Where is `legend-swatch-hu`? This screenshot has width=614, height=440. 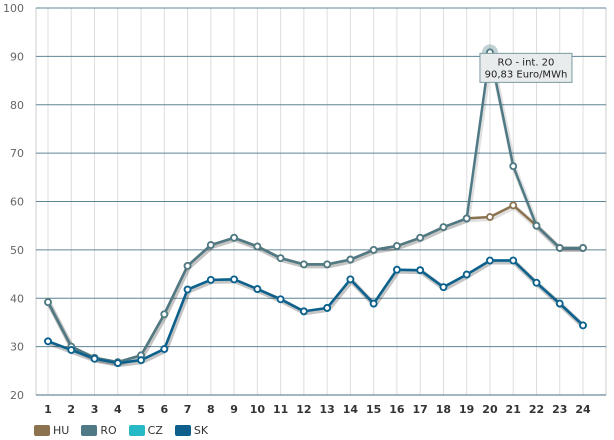
legend-swatch-hu is located at coordinates (42, 430).